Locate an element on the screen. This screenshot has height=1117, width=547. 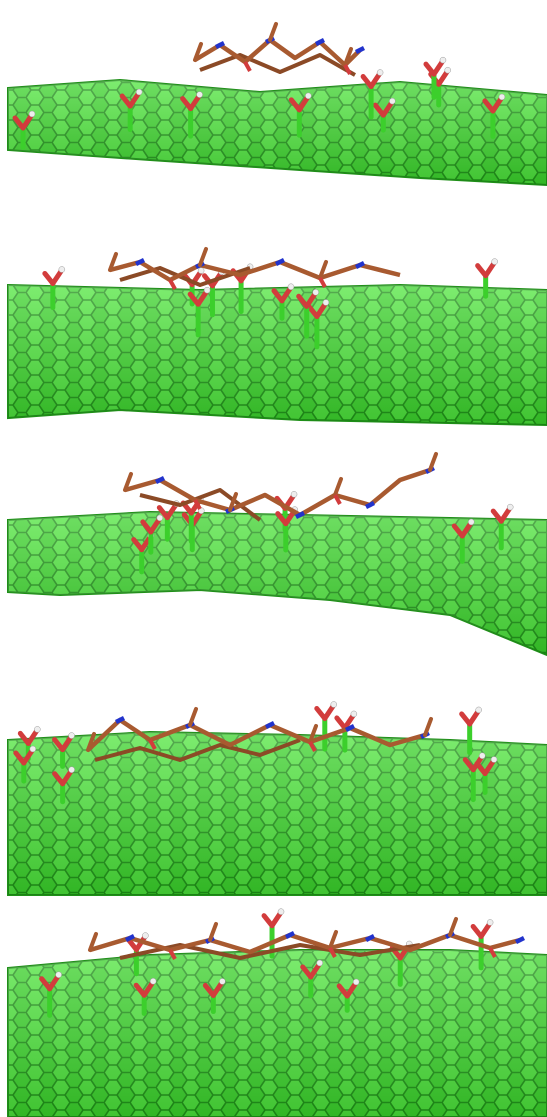
panel is located at coordinates (277, 104).